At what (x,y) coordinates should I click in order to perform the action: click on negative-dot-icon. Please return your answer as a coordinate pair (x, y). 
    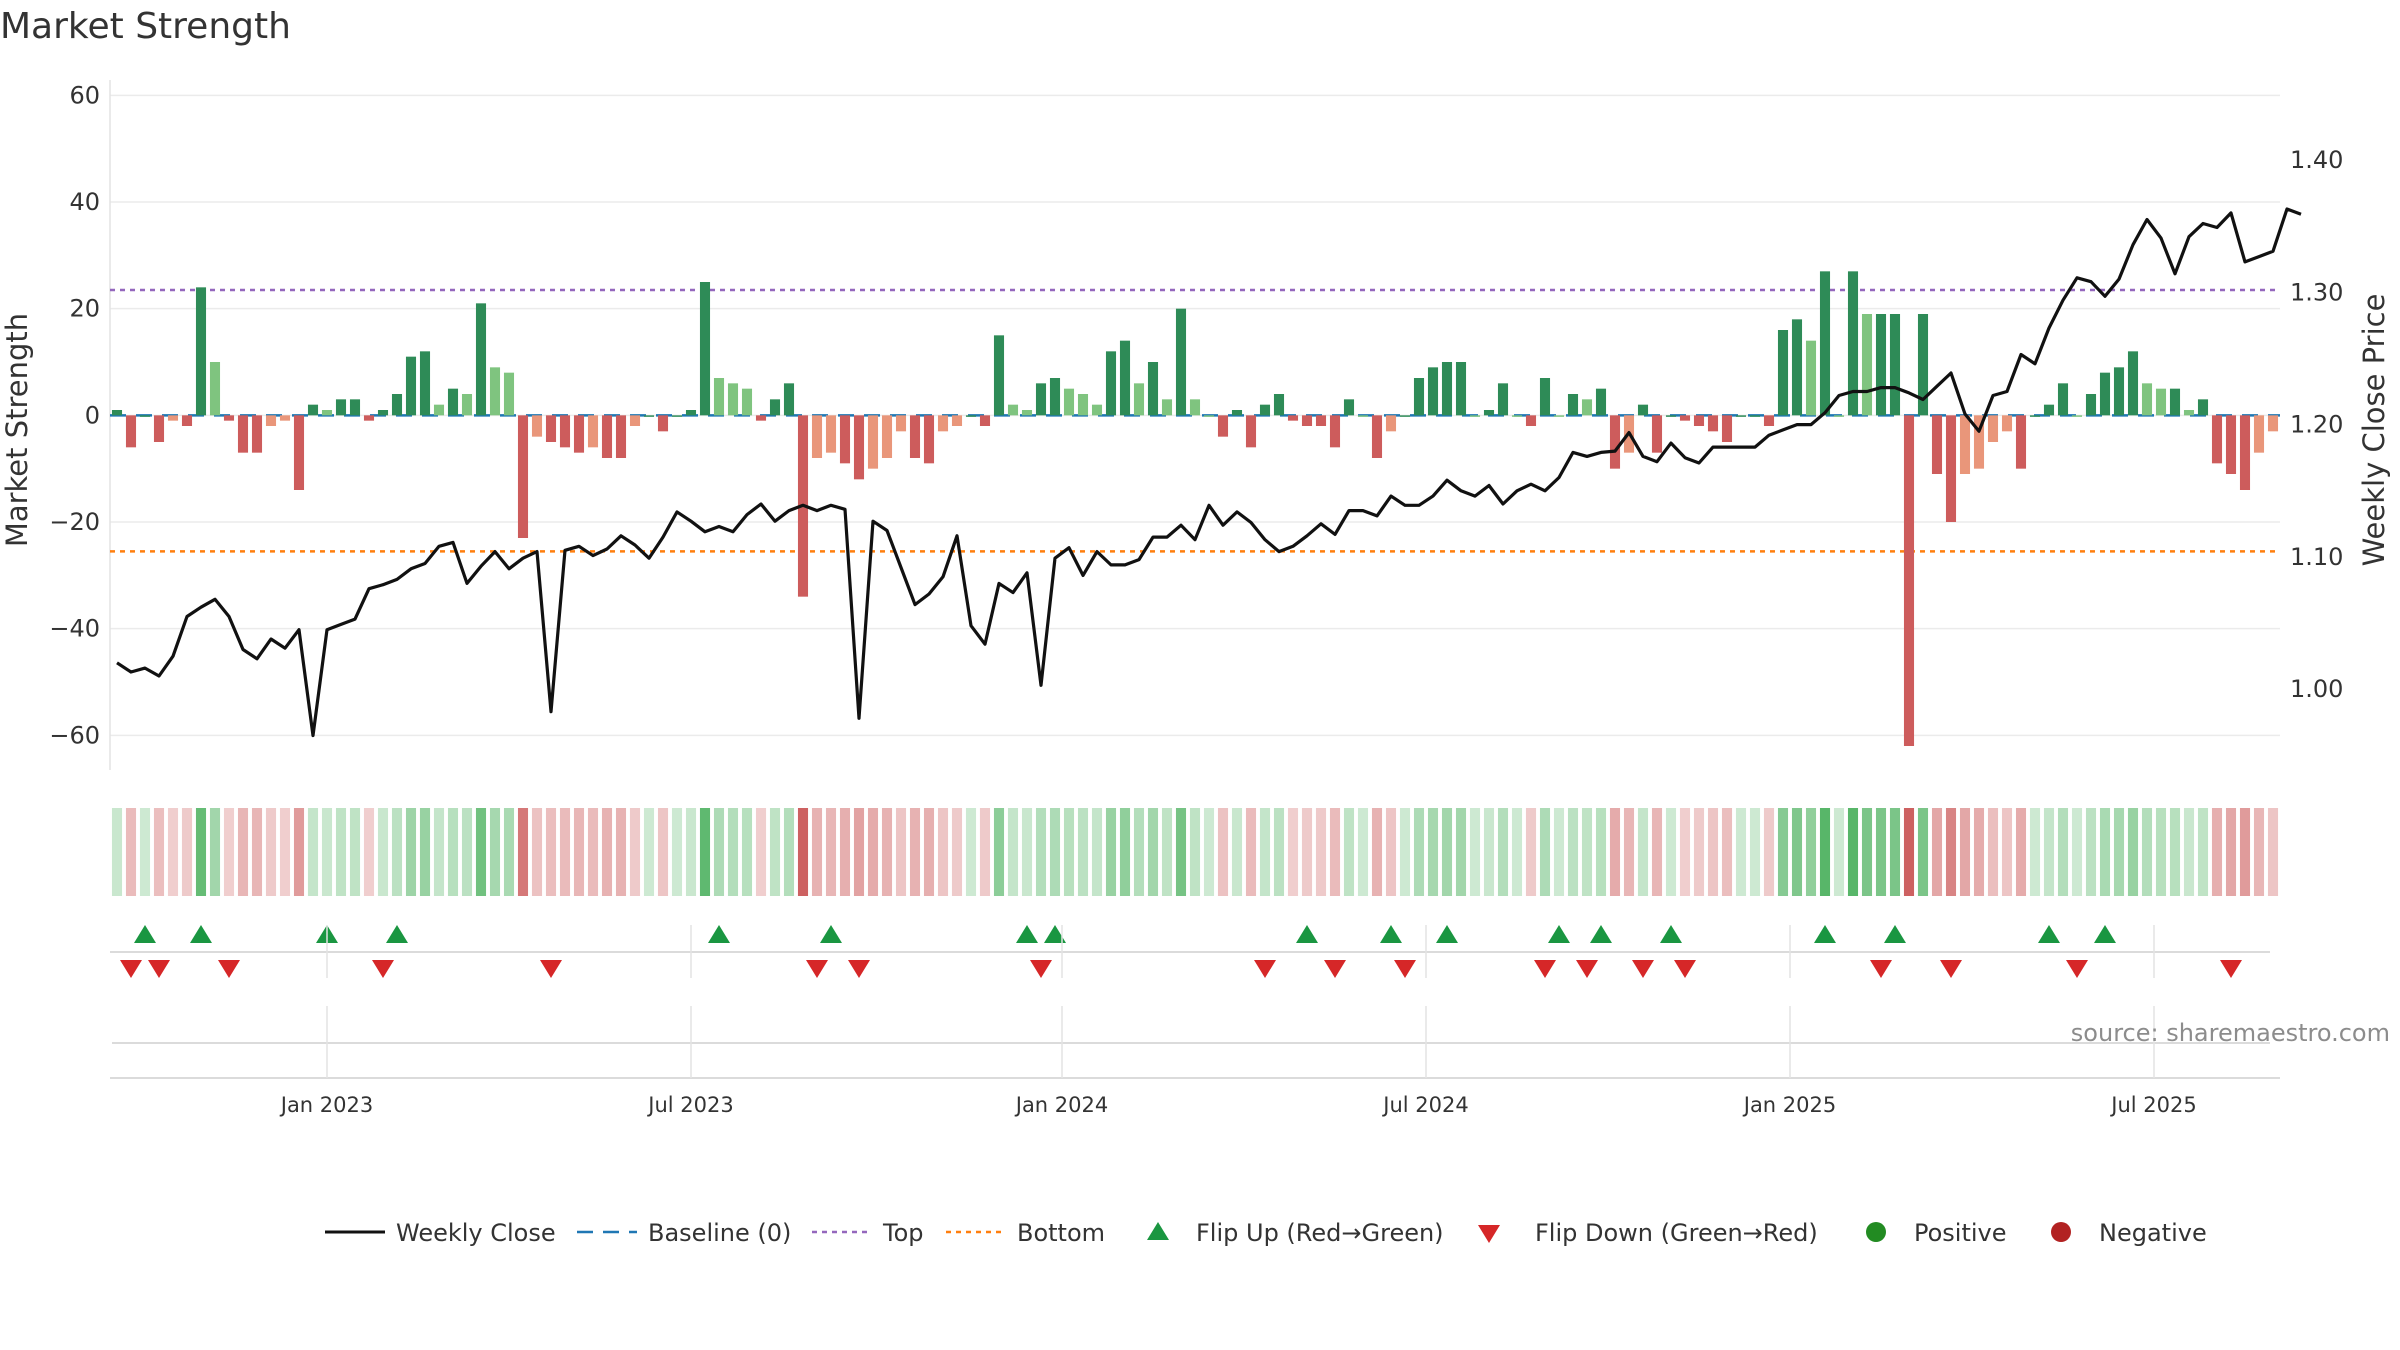
    Looking at the image, I should click on (2061, 1232).